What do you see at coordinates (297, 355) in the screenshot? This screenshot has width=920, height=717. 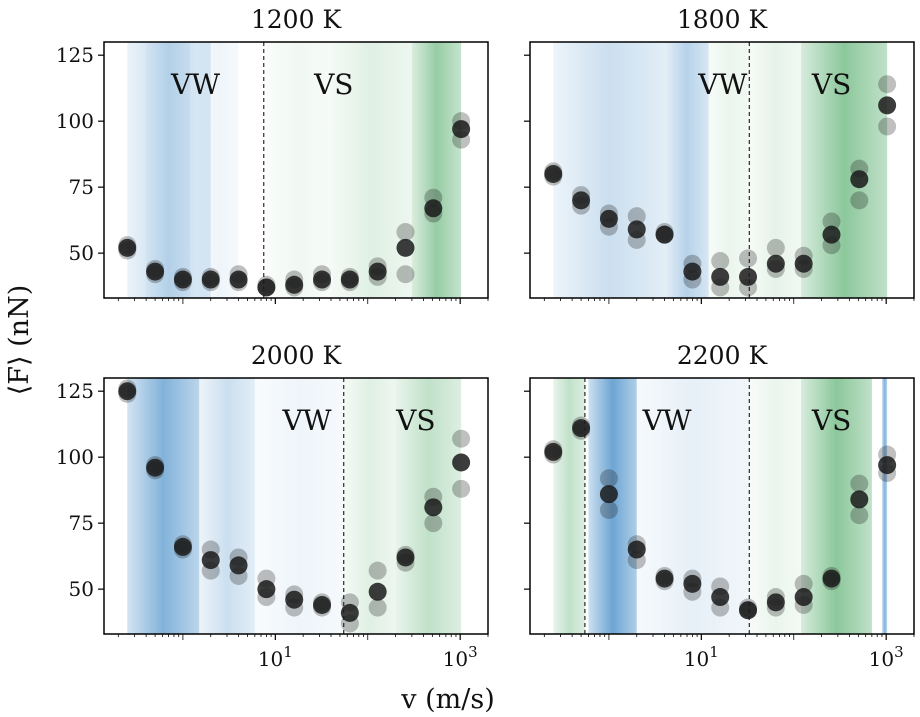 I see `panel-title: 2000 K` at bounding box center [297, 355].